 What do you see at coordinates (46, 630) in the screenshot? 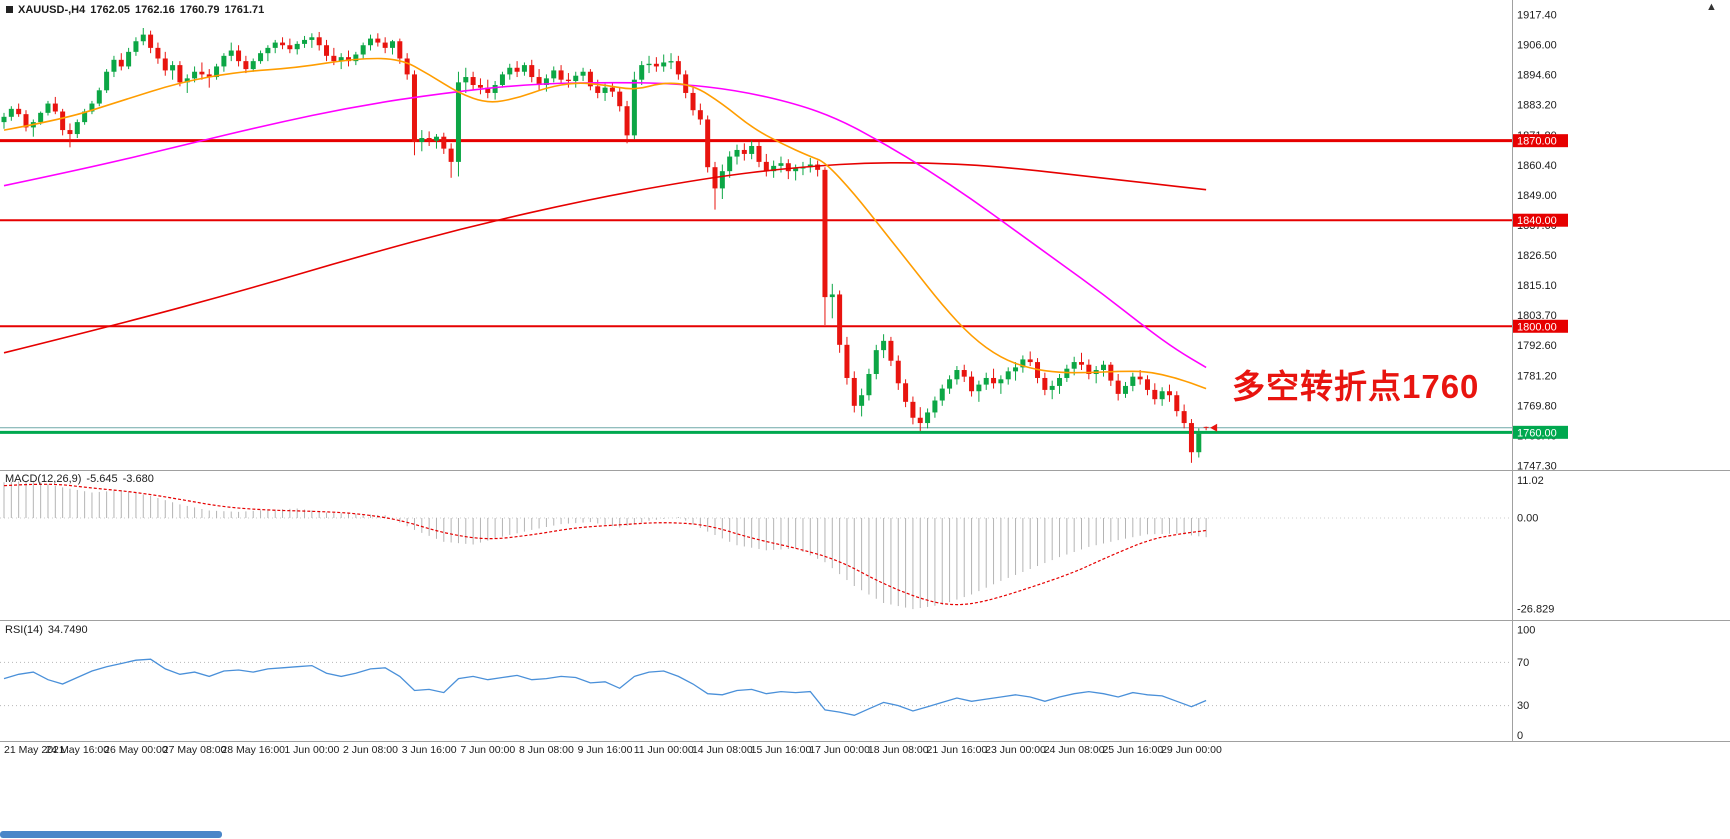
I see `rsi-indicator-label: RSI(14) 34.7490` at bounding box center [46, 630].